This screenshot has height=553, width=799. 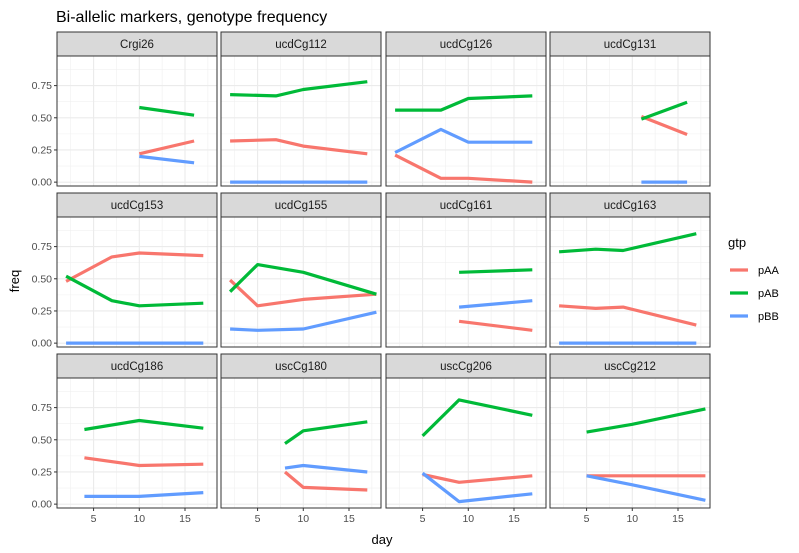 What do you see at coordinates (466, 45) in the screenshot?
I see `facet-strip-label: ucdCg126` at bounding box center [466, 45].